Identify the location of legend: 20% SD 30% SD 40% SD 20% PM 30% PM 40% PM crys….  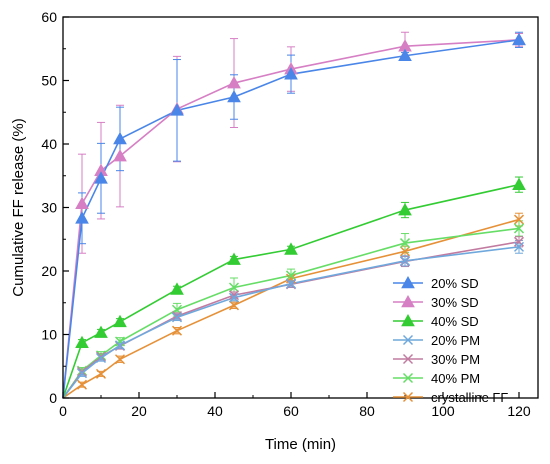
(450, 340).